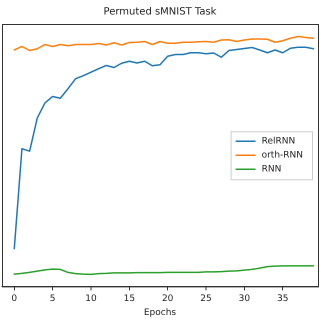  I want to click on x-tick-label: 30, so click(244, 299).